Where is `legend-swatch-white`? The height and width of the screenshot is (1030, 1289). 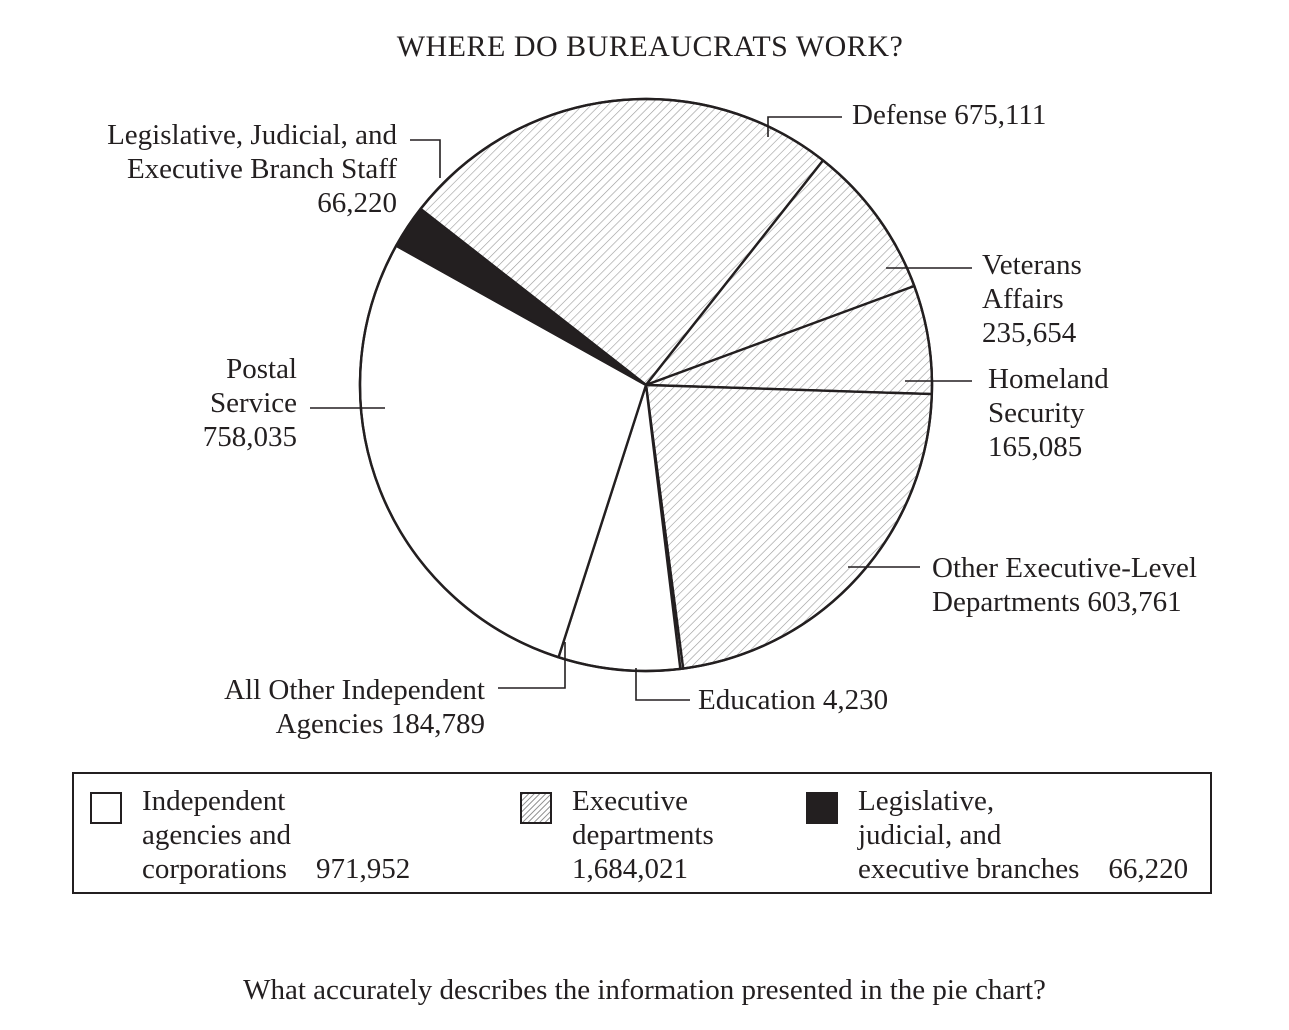
legend-swatch-white is located at coordinates (106, 808).